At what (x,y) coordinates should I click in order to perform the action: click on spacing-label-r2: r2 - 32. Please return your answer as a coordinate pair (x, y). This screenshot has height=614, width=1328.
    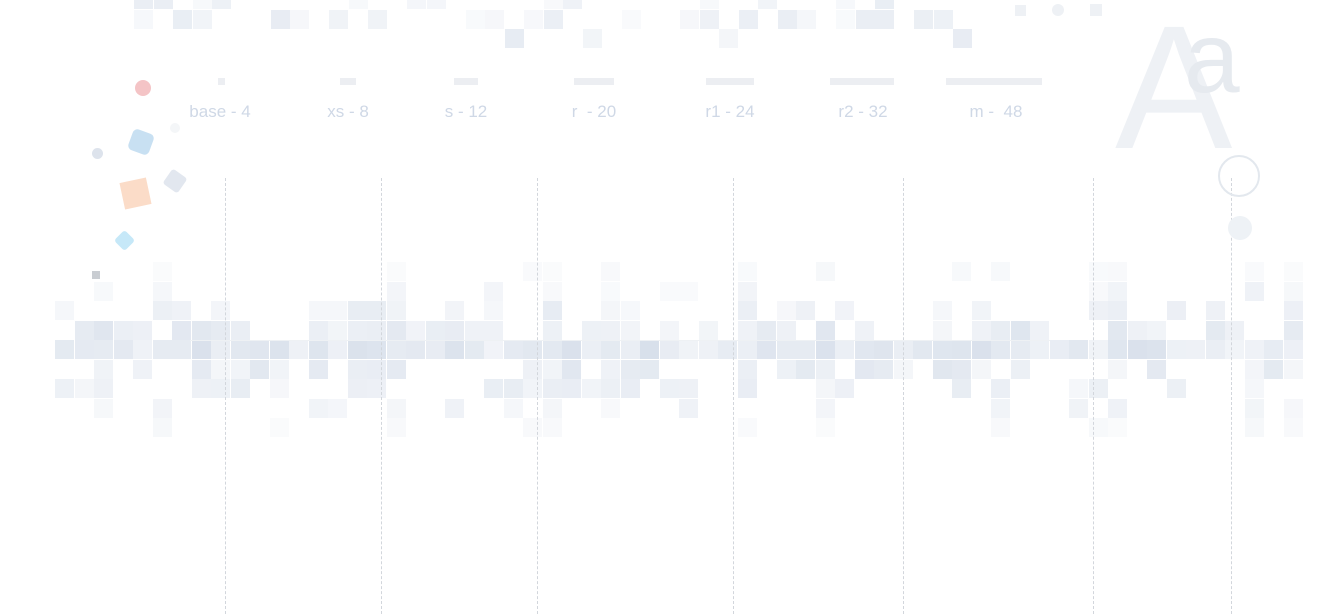
    Looking at the image, I should click on (863, 111).